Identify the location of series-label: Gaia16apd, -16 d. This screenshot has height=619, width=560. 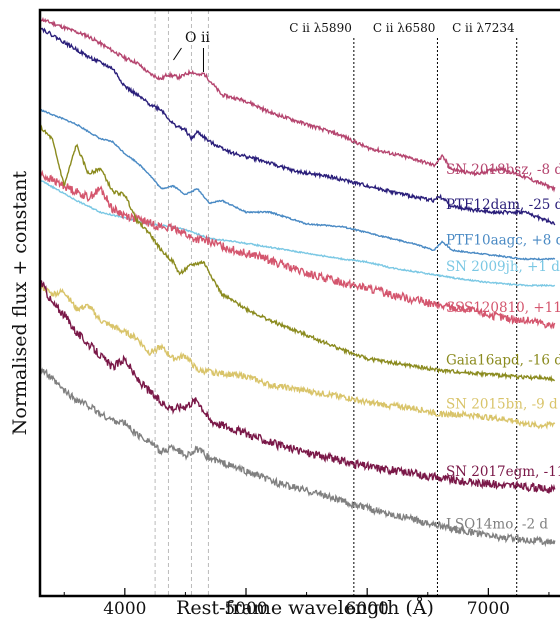
(503, 361).